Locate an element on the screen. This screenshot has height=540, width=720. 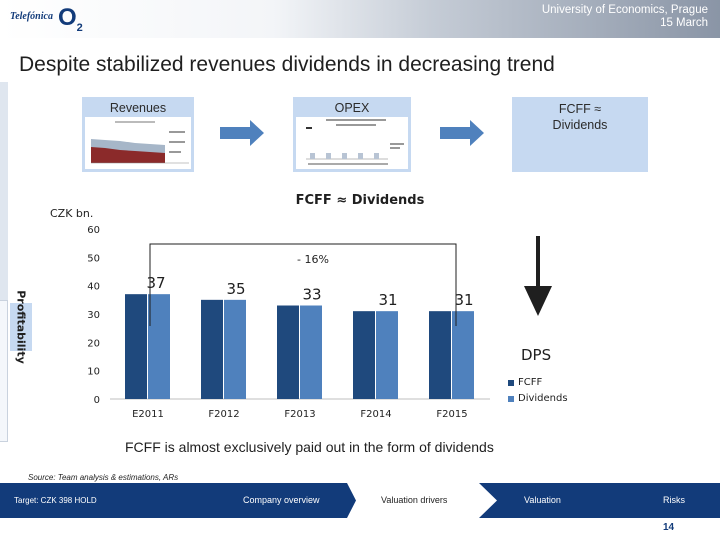
legend-item-dividends: Dividends is located at coordinates (538, 399).